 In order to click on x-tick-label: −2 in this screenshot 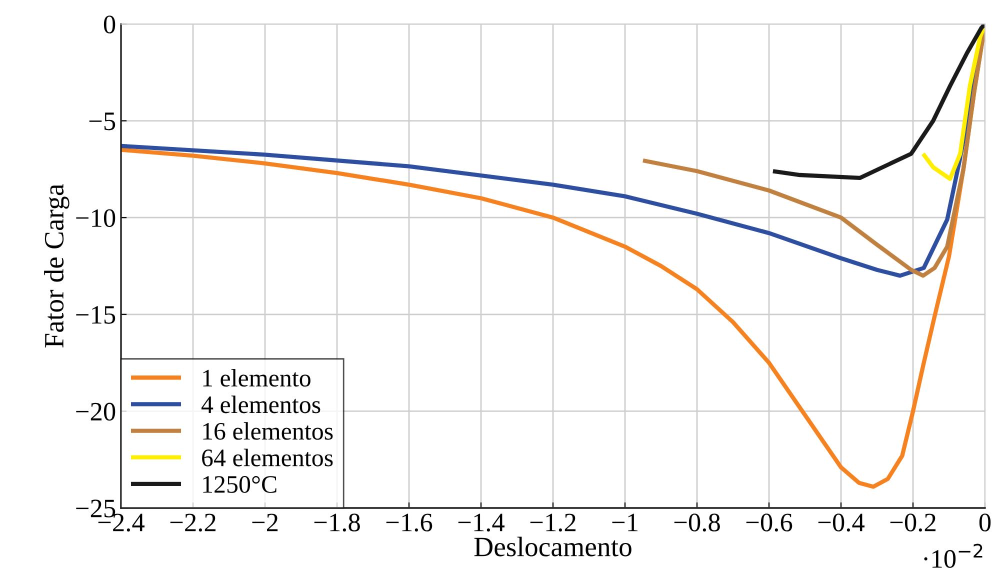, I will do `click(265, 523)`.